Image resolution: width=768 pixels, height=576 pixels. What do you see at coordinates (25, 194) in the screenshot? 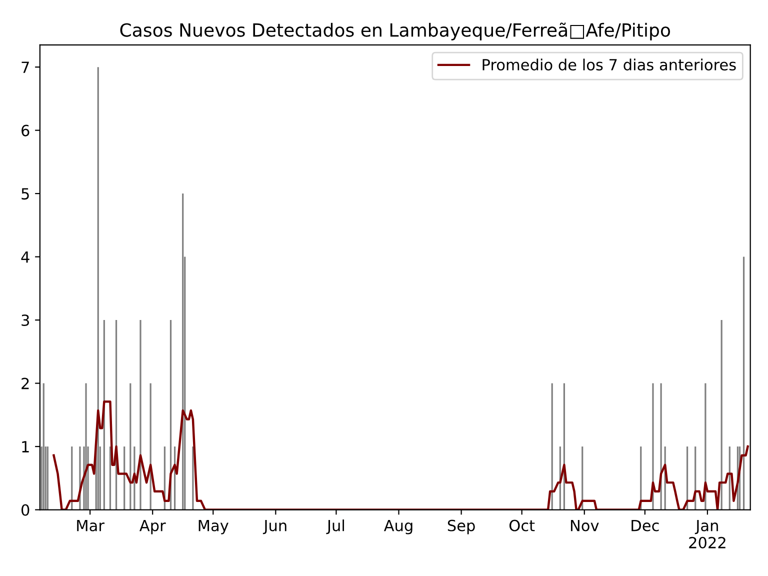
I see `y-tick-label: 5` at bounding box center [25, 194].